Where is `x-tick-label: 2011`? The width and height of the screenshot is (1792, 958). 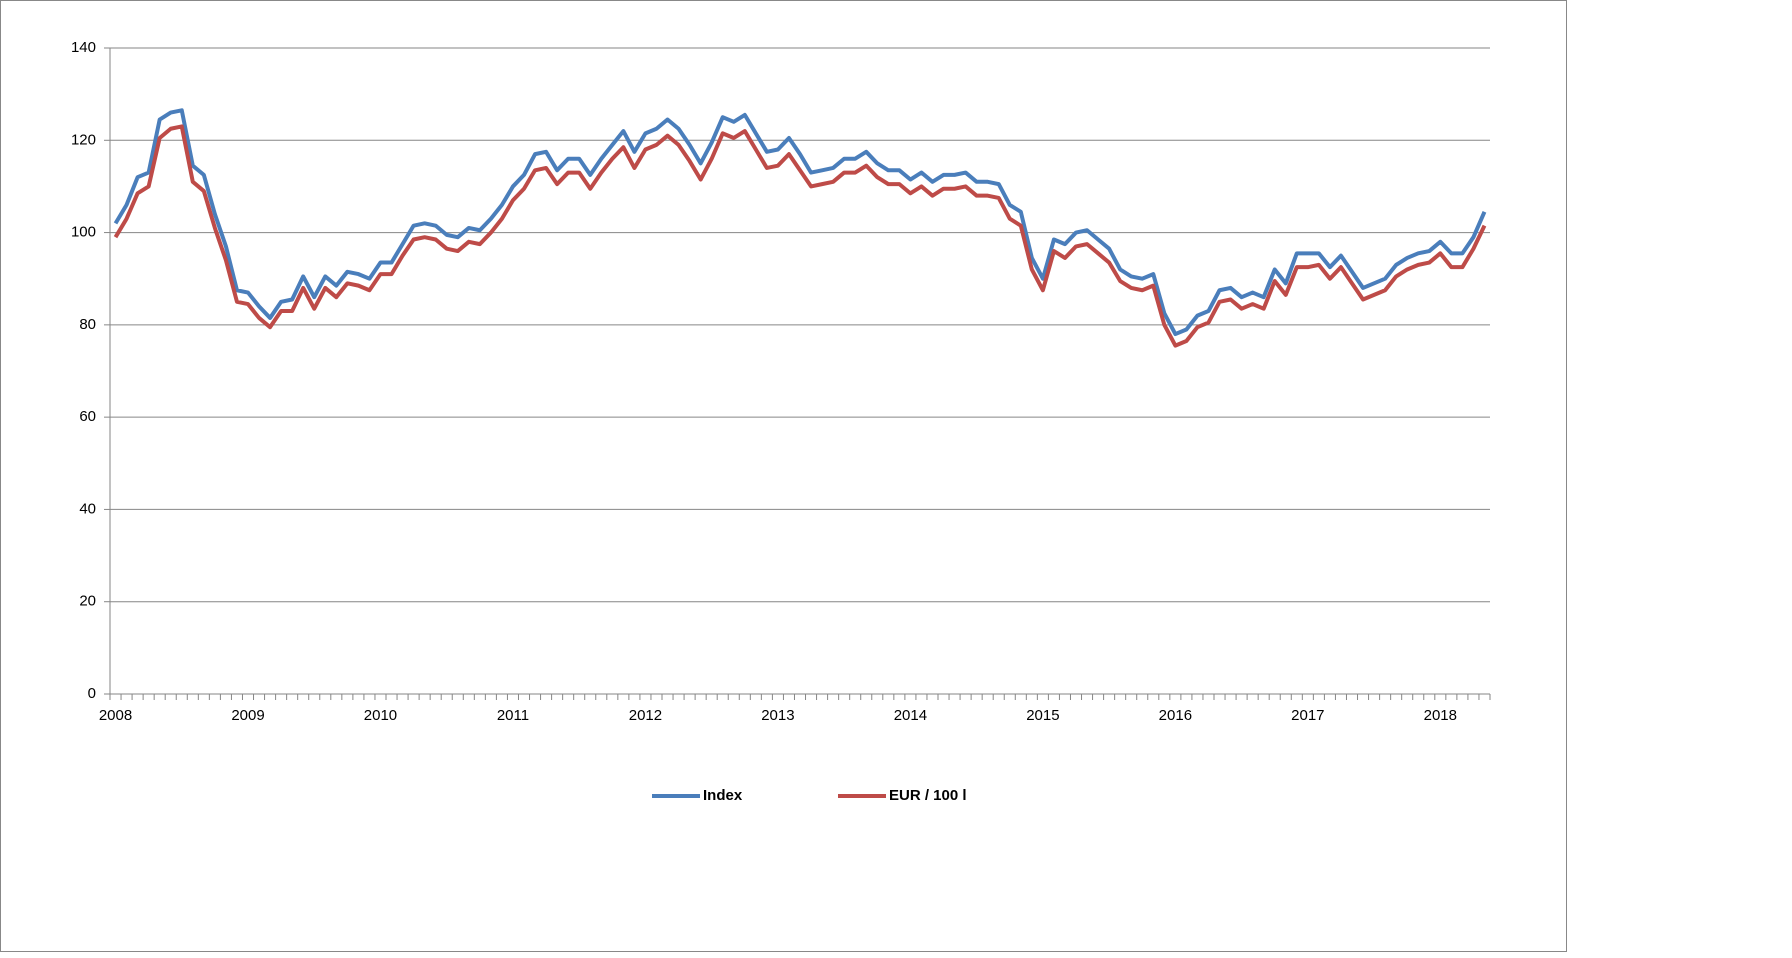 x-tick-label: 2011 is located at coordinates (513, 715).